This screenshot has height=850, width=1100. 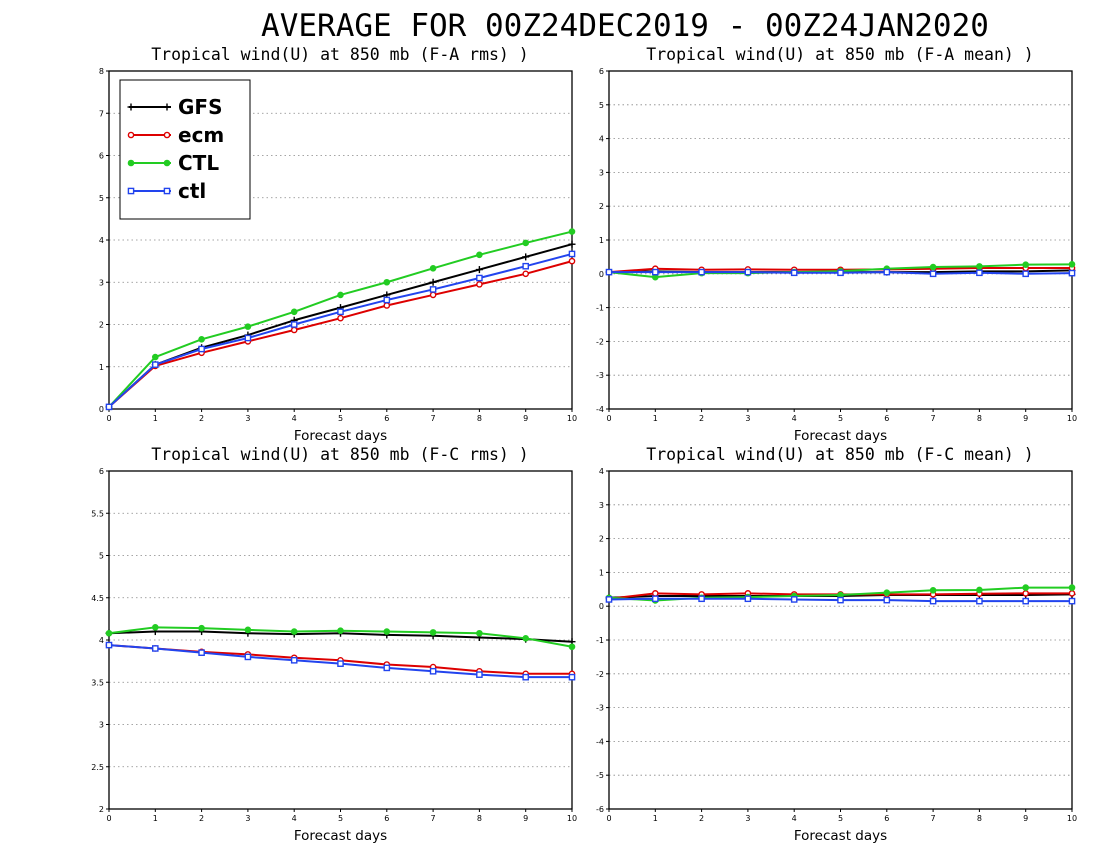 What do you see at coordinates (340, 454) in the screenshot?
I see `panel-title: Tropical wind(U) at 850 mb (F-C rms) )` at bounding box center [340, 454].